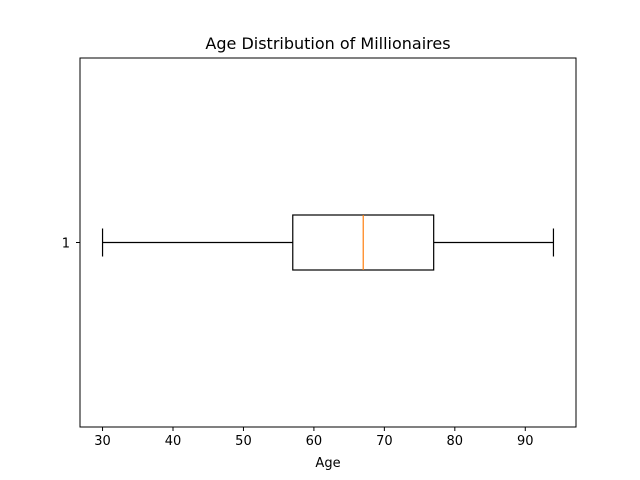  What do you see at coordinates (328, 242) in the screenshot?
I see `boxplot-group` at bounding box center [328, 242].